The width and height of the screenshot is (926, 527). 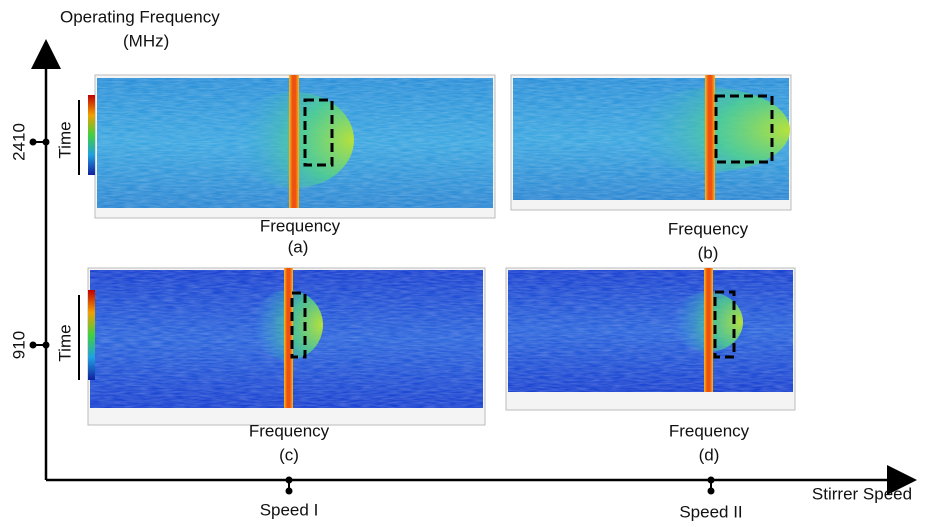 I want to click on x-axis-label: Stirrer Speed, so click(x=862, y=493).